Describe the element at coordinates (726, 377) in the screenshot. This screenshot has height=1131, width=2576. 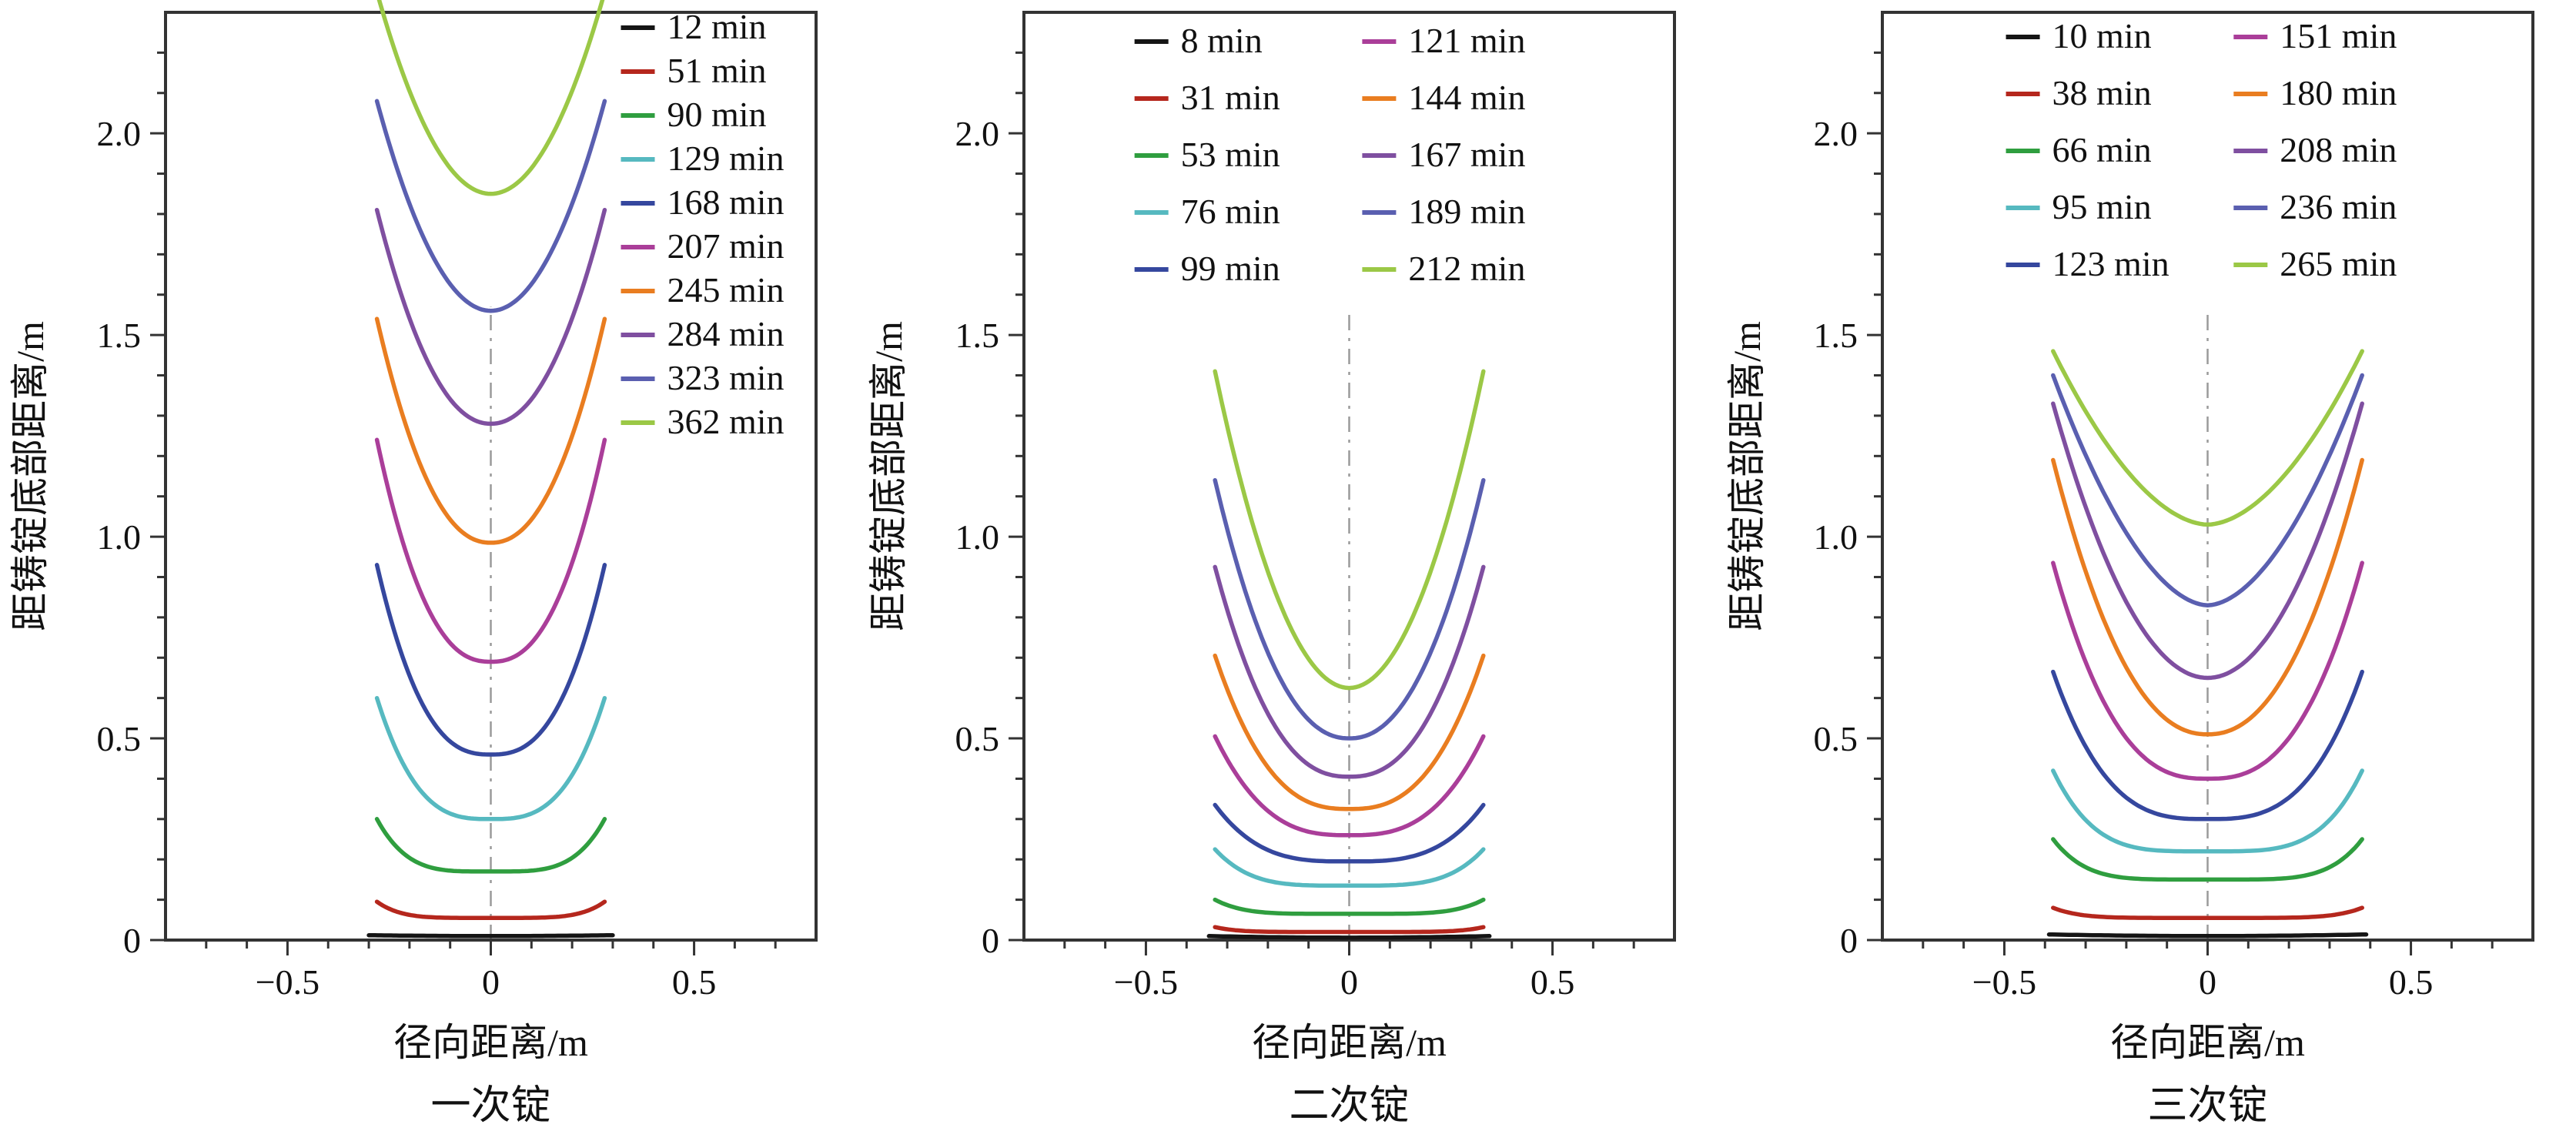
I see `legend-label: 323 min` at that location.